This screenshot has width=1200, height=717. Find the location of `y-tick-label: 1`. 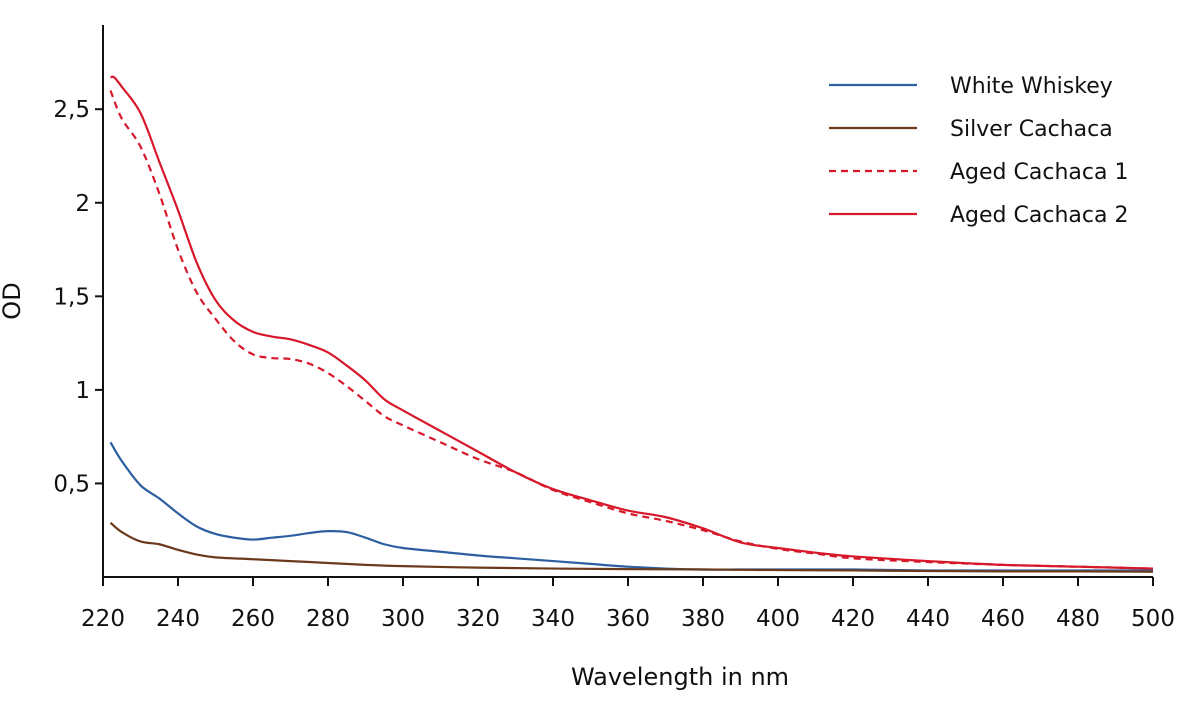

y-tick-label: 1 is located at coordinates (82, 391).